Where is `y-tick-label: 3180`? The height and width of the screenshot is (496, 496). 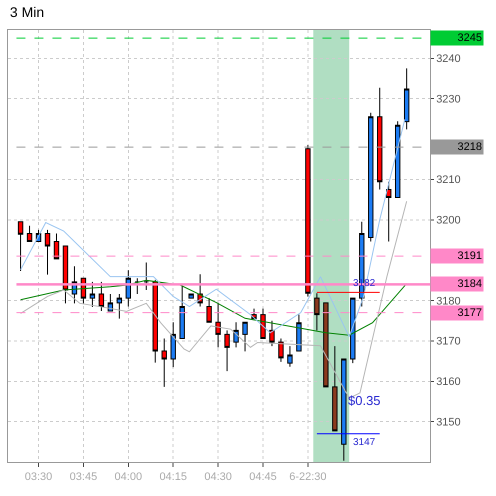 y-tick-label: 3180 is located at coordinates (448, 301).